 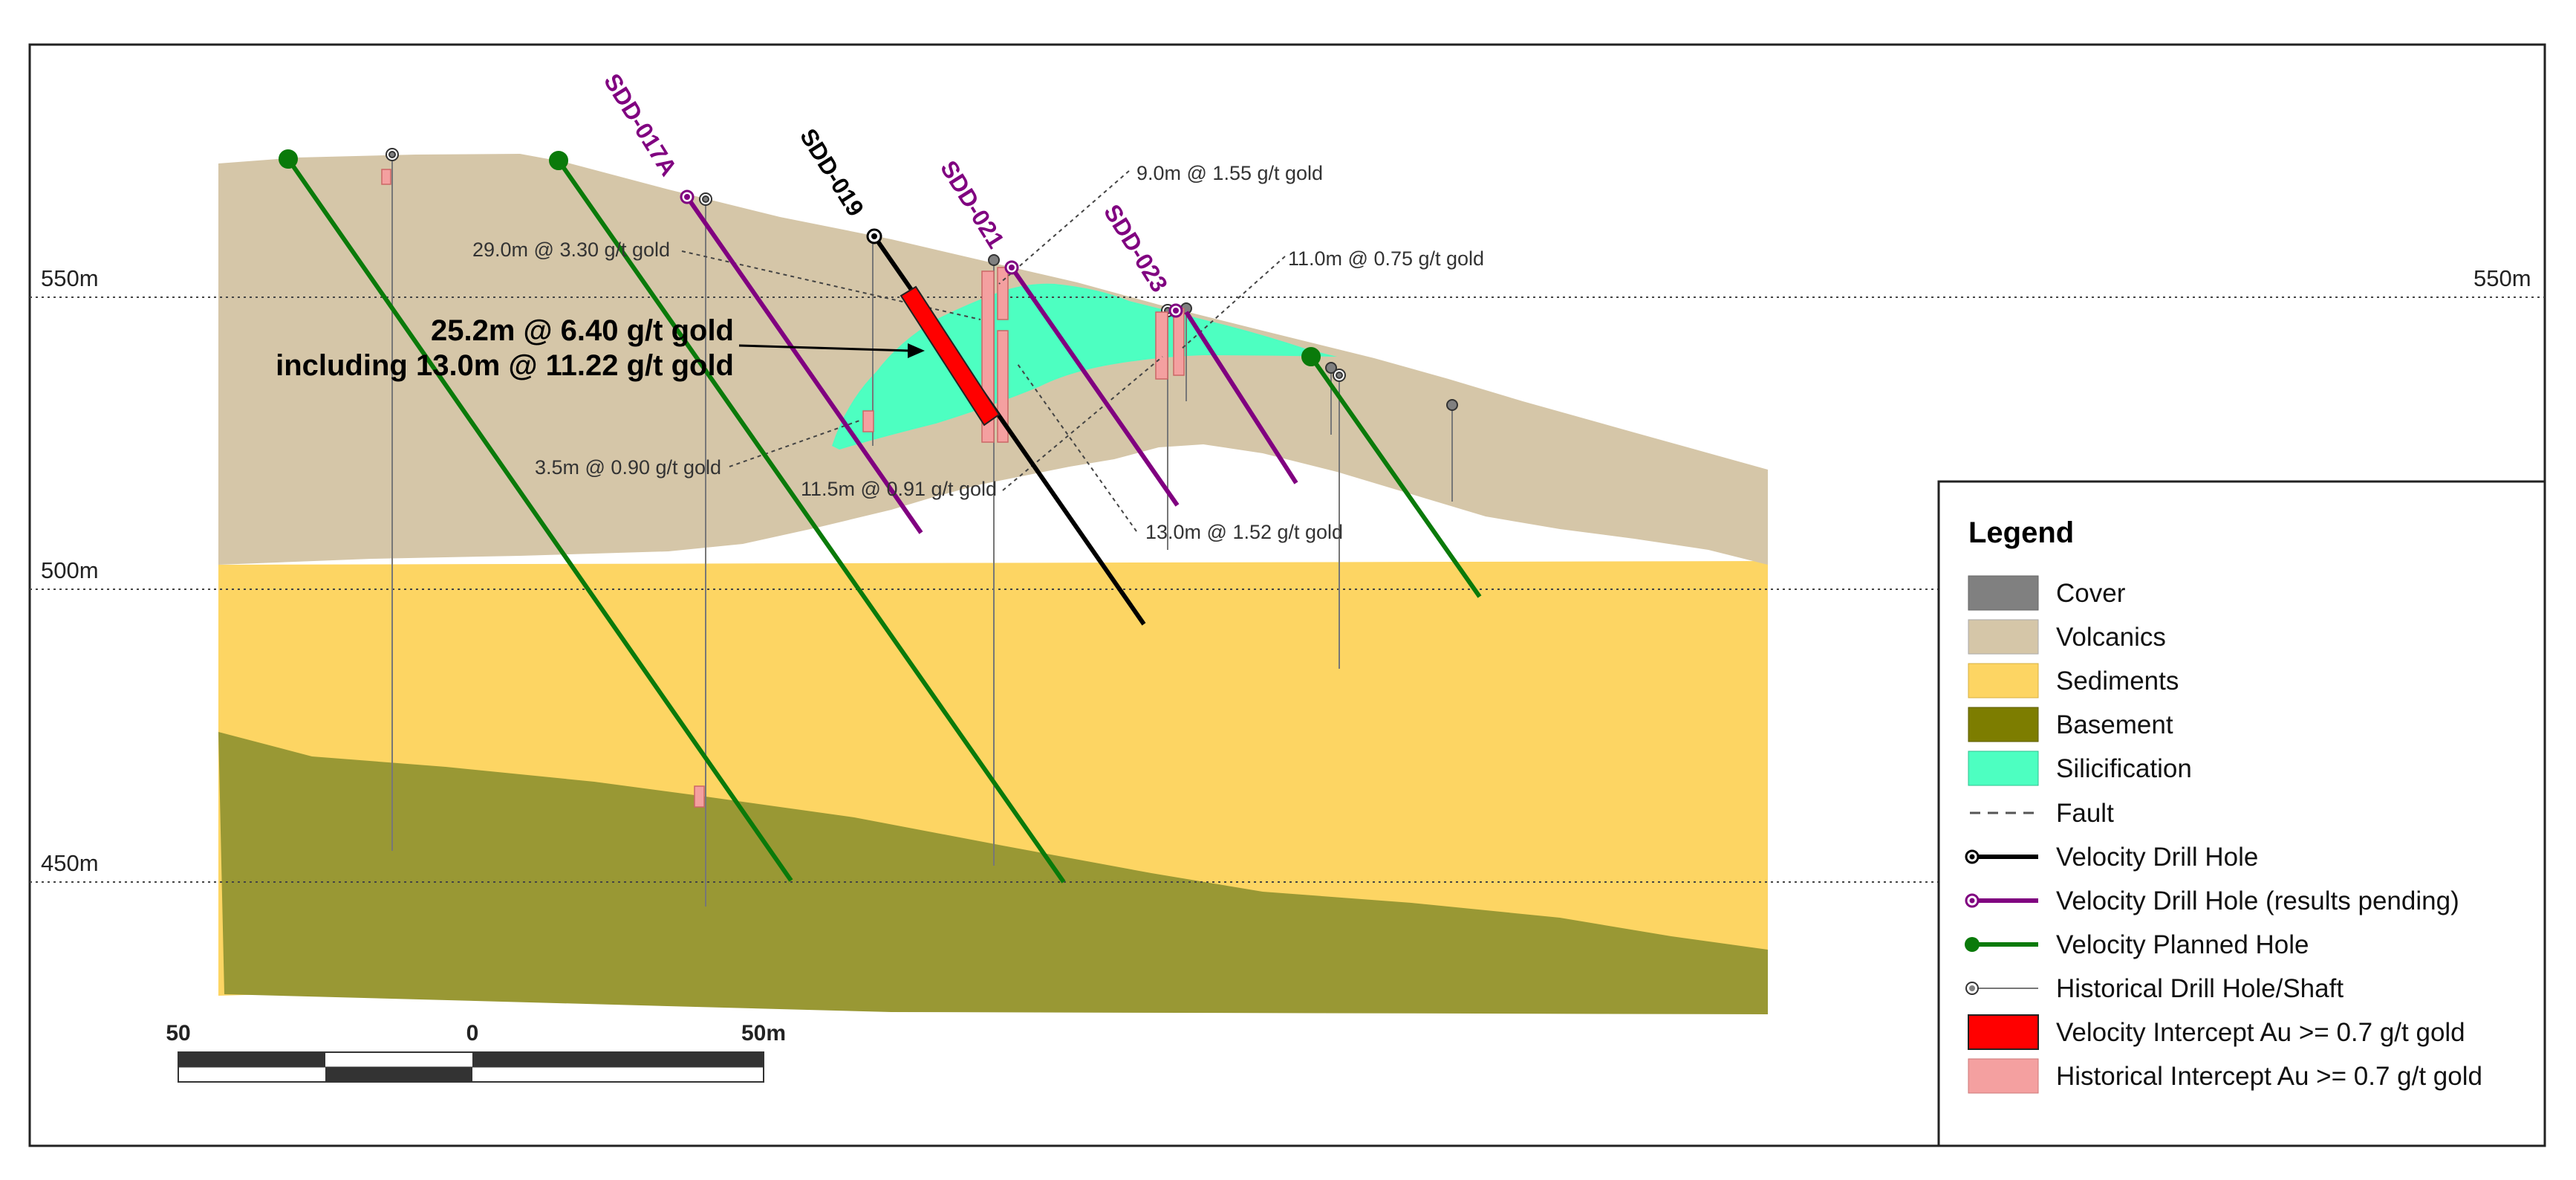 What do you see at coordinates (2003, 1032) in the screenshot?
I see `legend-swatch-velocity-intercept` at bounding box center [2003, 1032].